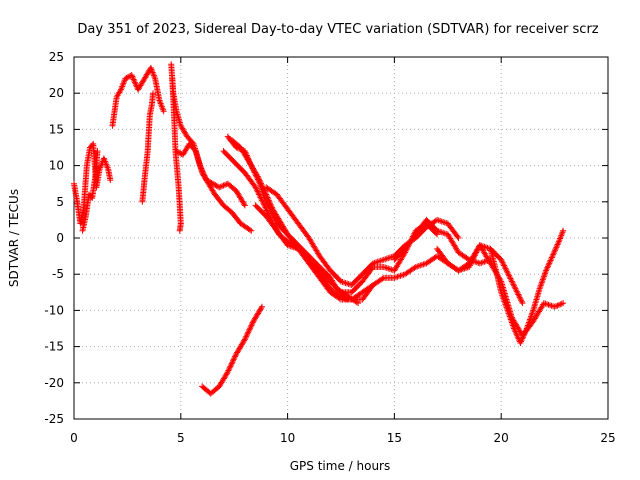 This screenshot has width=640, height=480. Describe the element at coordinates (607, 438) in the screenshot. I see `x-tick-label: 25` at that location.